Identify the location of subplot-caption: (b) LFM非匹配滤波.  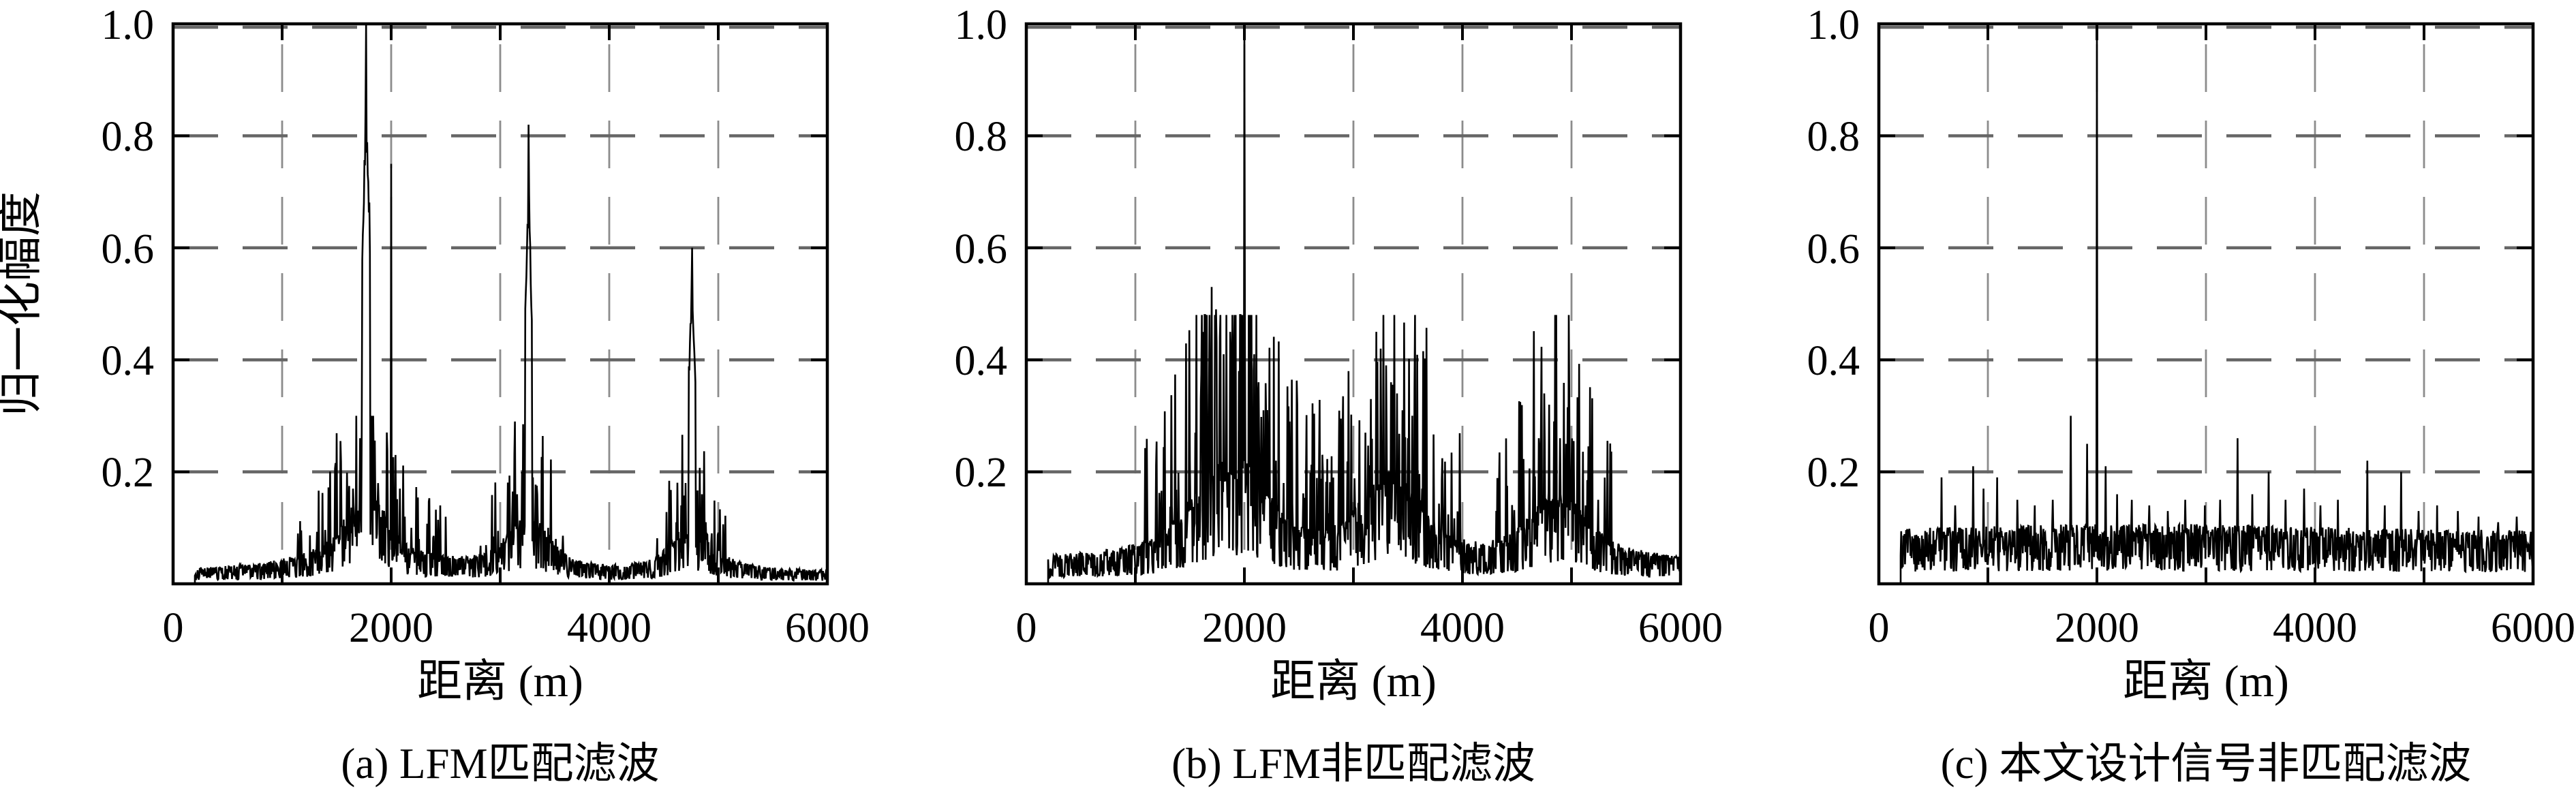
(1353, 764).